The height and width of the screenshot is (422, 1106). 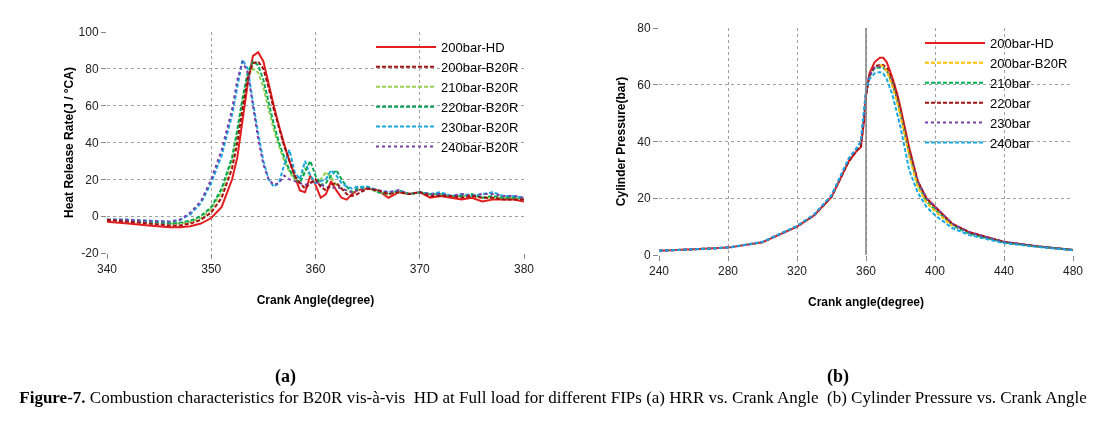 What do you see at coordinates (935, 271) in the screenshot?
I see `x-tick-label: 400` at bounding box center [935, 271].